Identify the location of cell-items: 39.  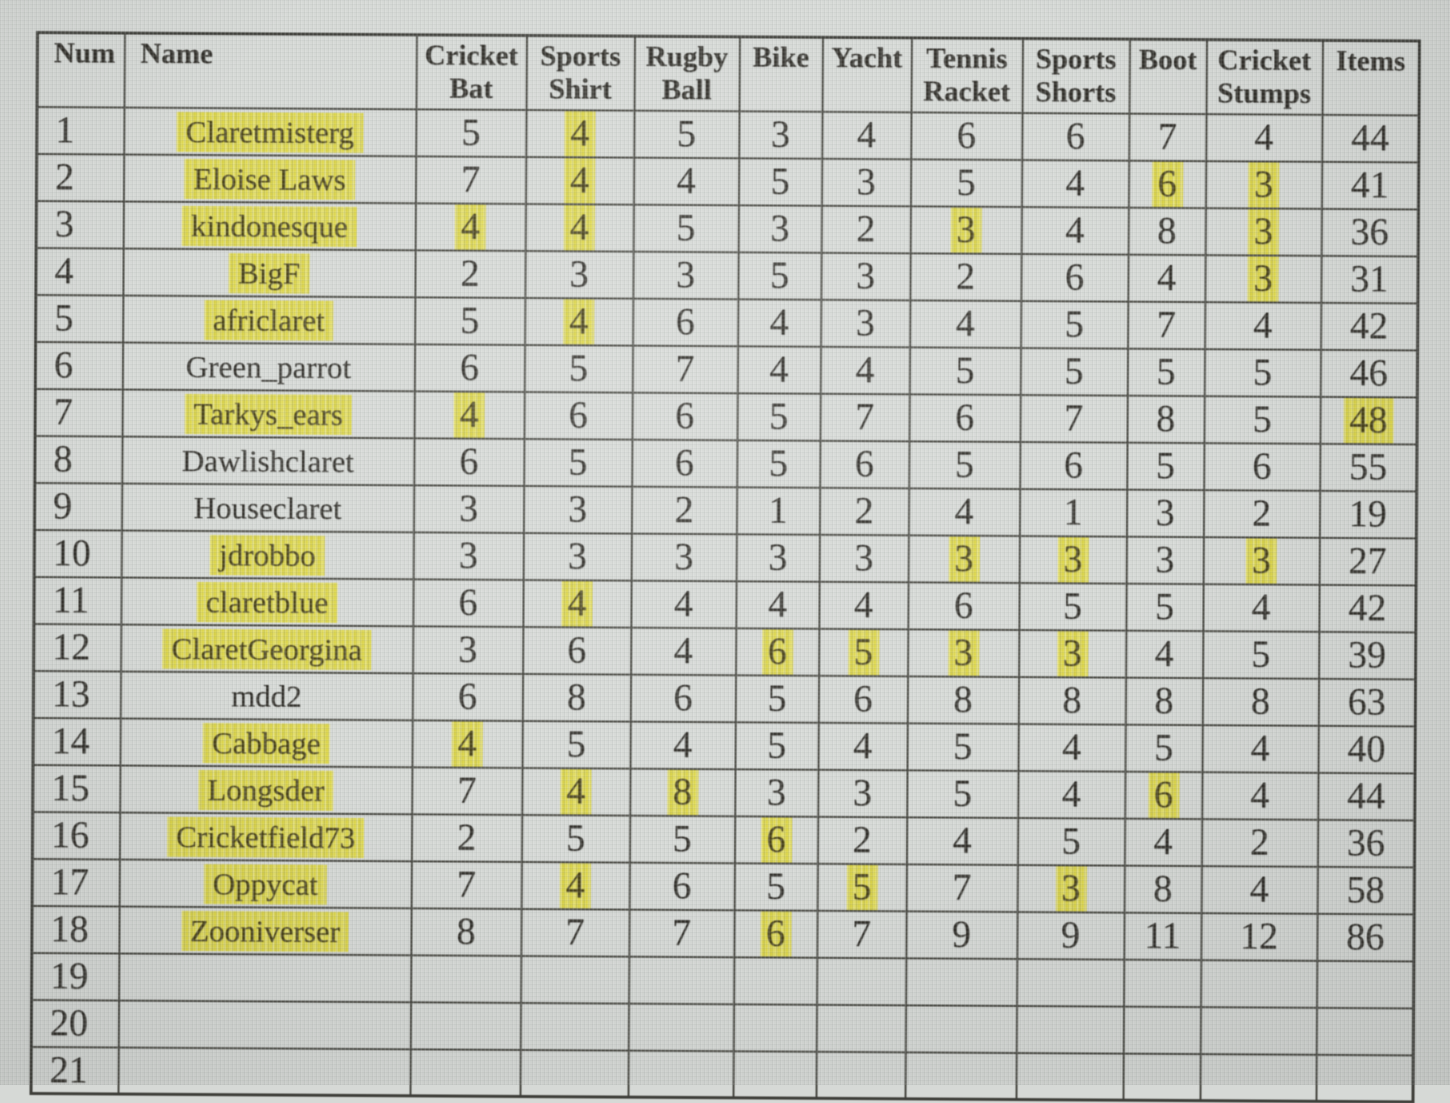
(1367, 655).